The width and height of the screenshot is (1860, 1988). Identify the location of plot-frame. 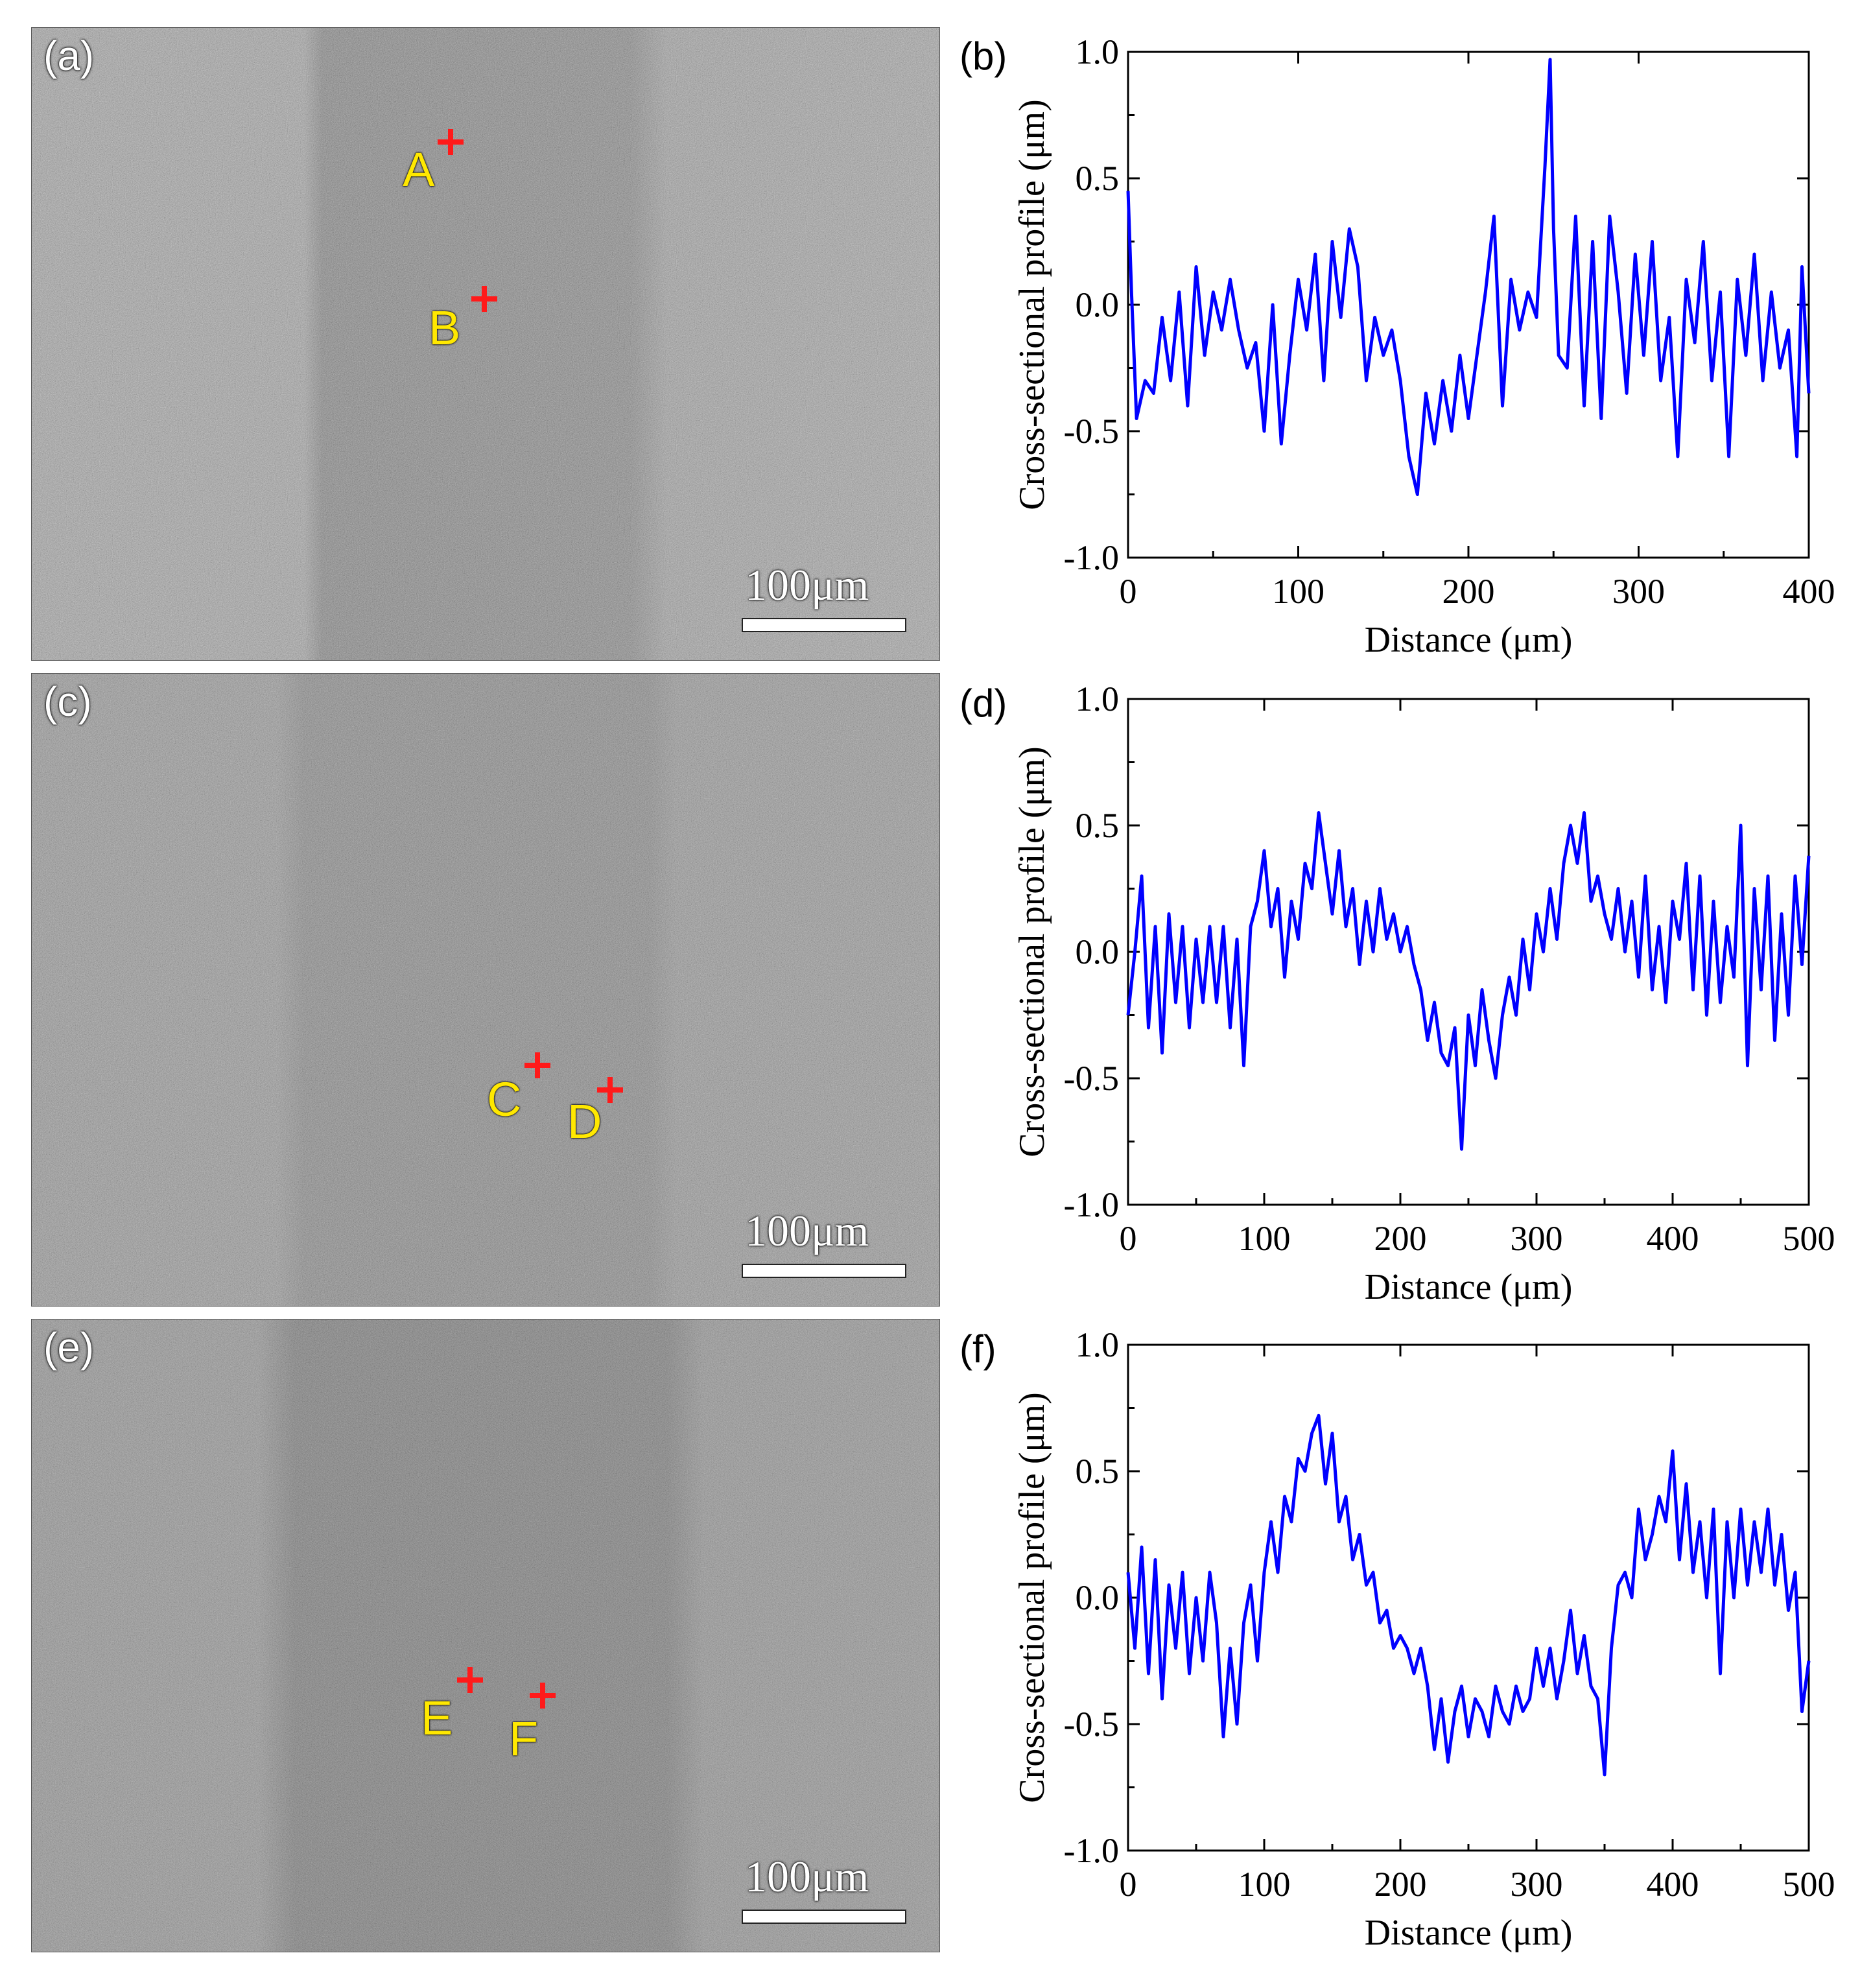
(1468, 952).